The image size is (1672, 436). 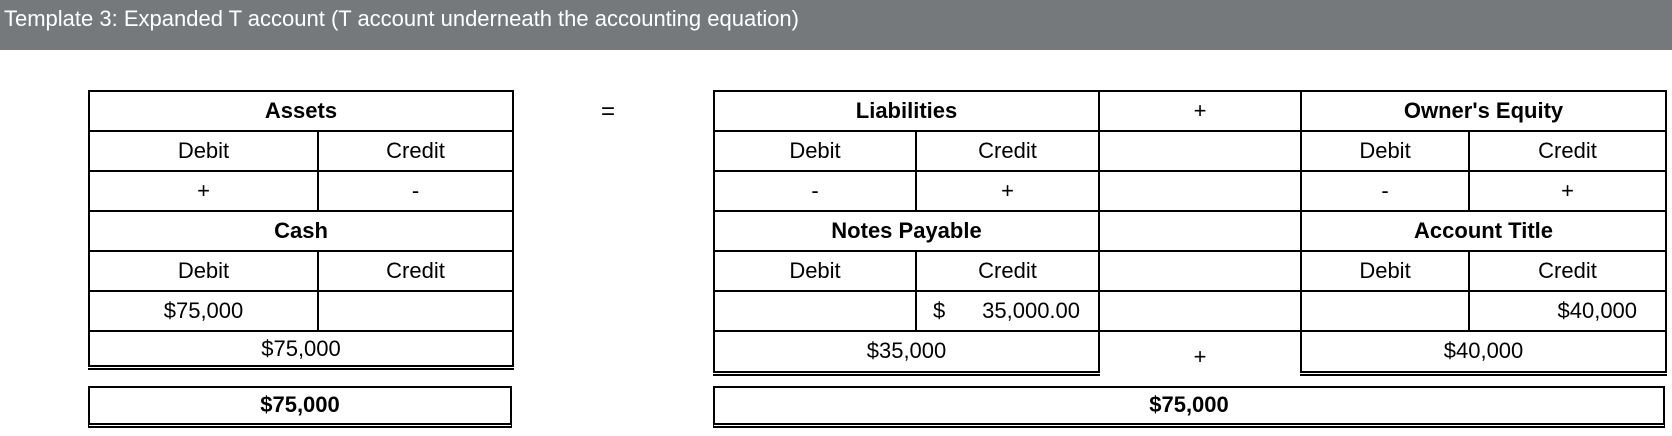 What do you see at coordinates (415, 311) in the screenshot?
I see `cash-credit-value` at bounding box center [415, 311].